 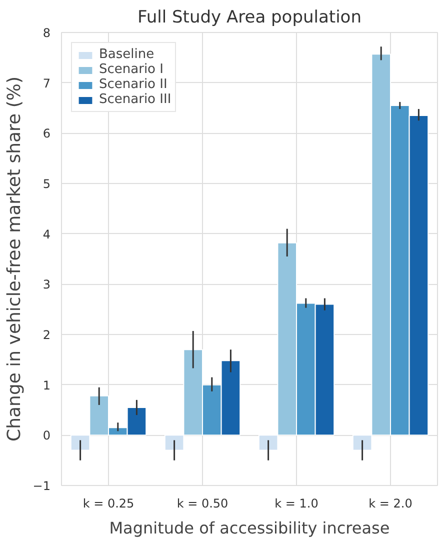 What do you see at coordinates (46, 335) in the screenshot?
I see `y-tick-label: 2` at bounding box center [46, 335].